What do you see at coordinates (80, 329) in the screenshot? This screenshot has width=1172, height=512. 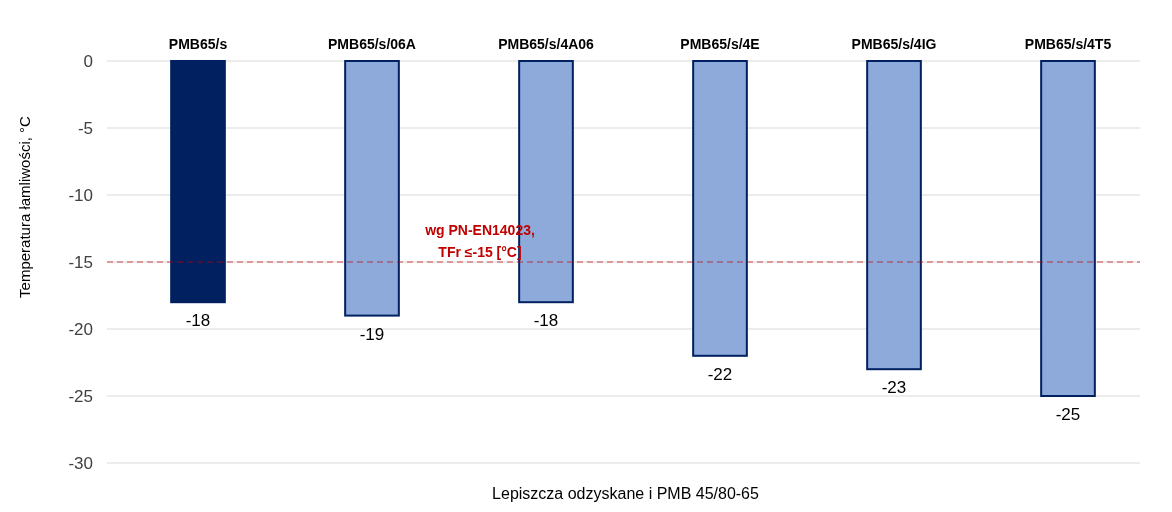 I see `y-tick-label: -20` at bounding box center [80, 329].